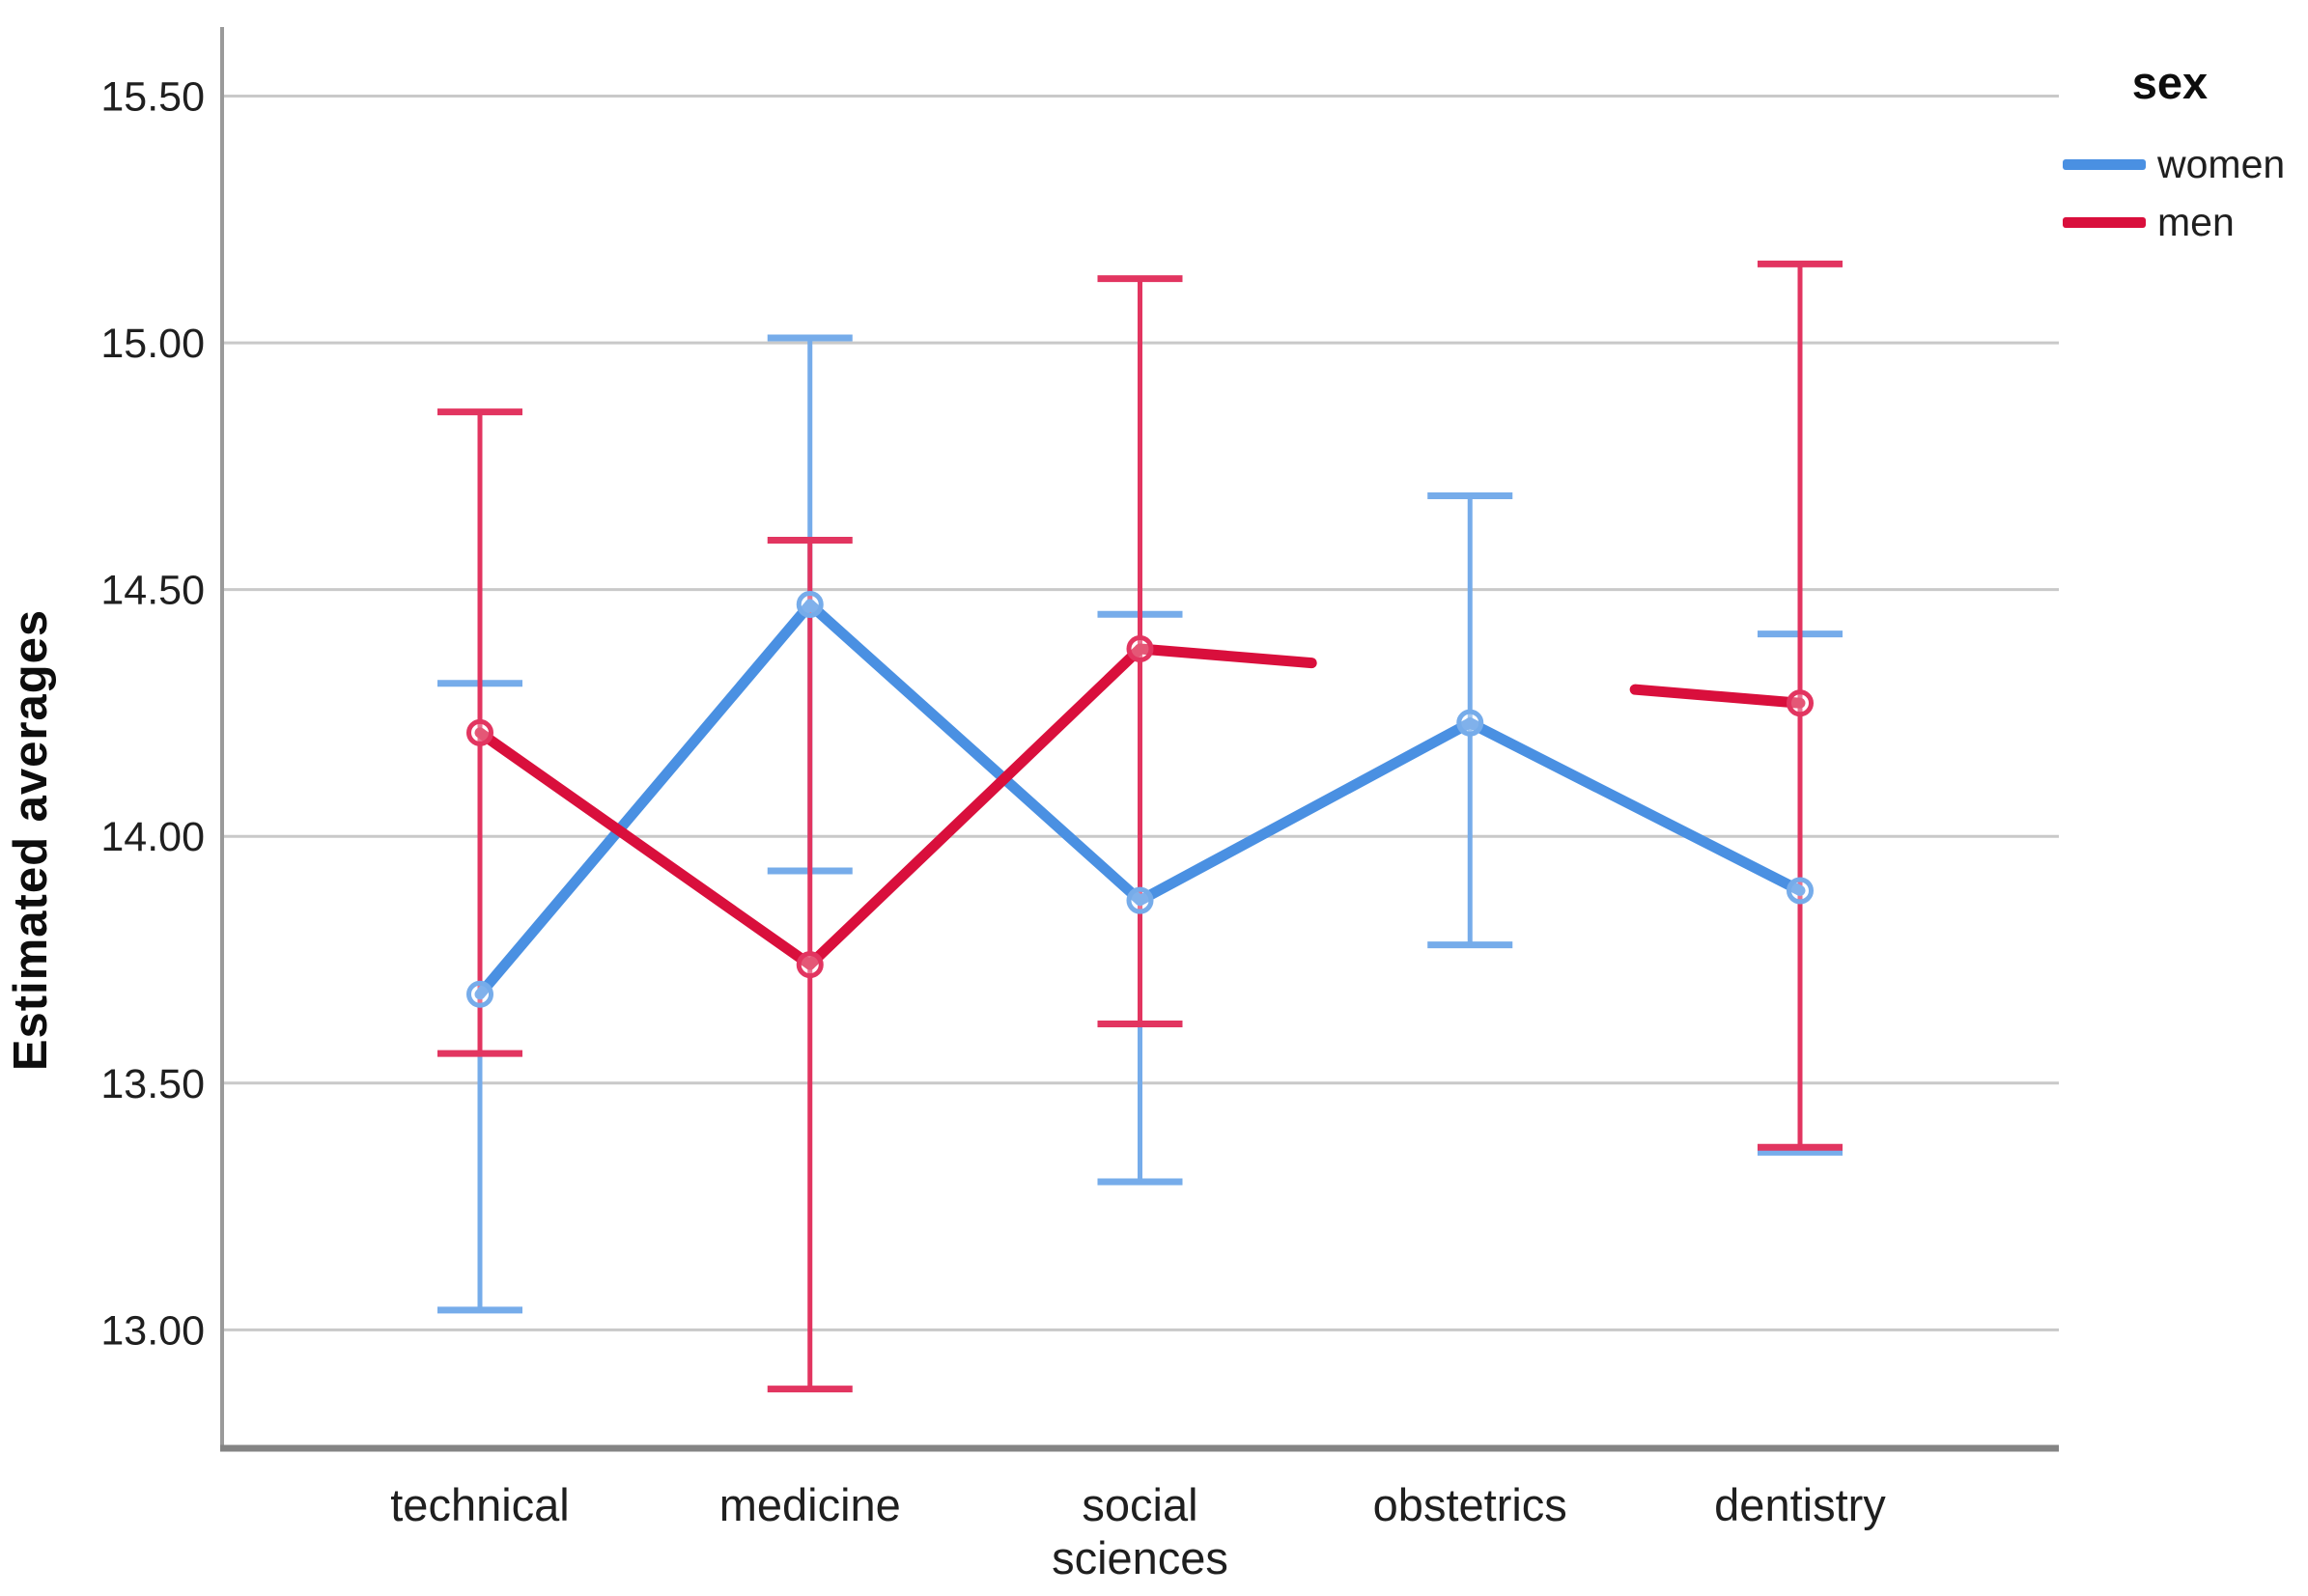  What do you see at coordinates (2104, 223) in the screenshot?
I see `legend-swatch-men` at bounding box center [2104, 223].